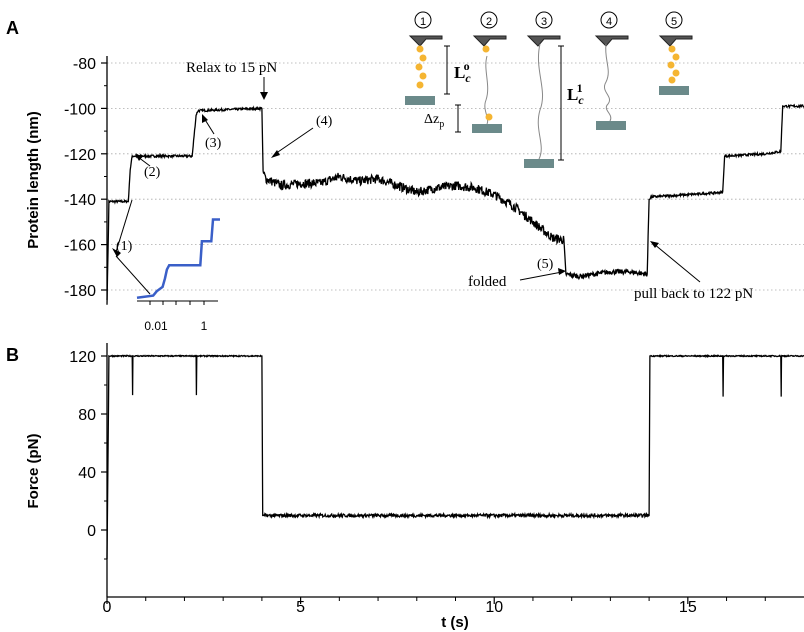  I want to click on state-label: 3, so click(544, 20).